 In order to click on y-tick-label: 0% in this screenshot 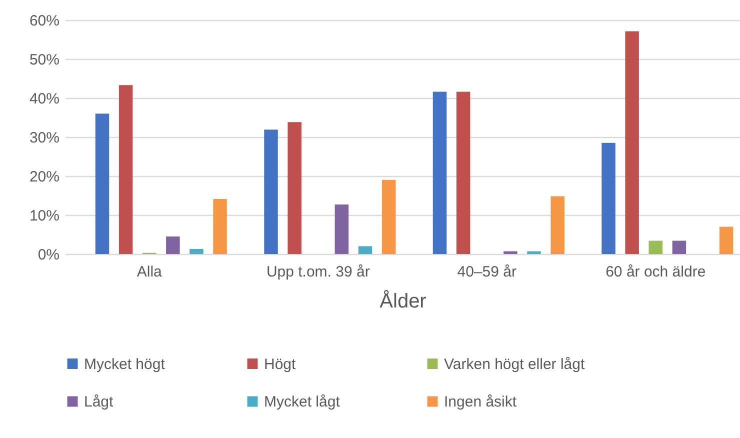, I will do `click(49, 255)`.